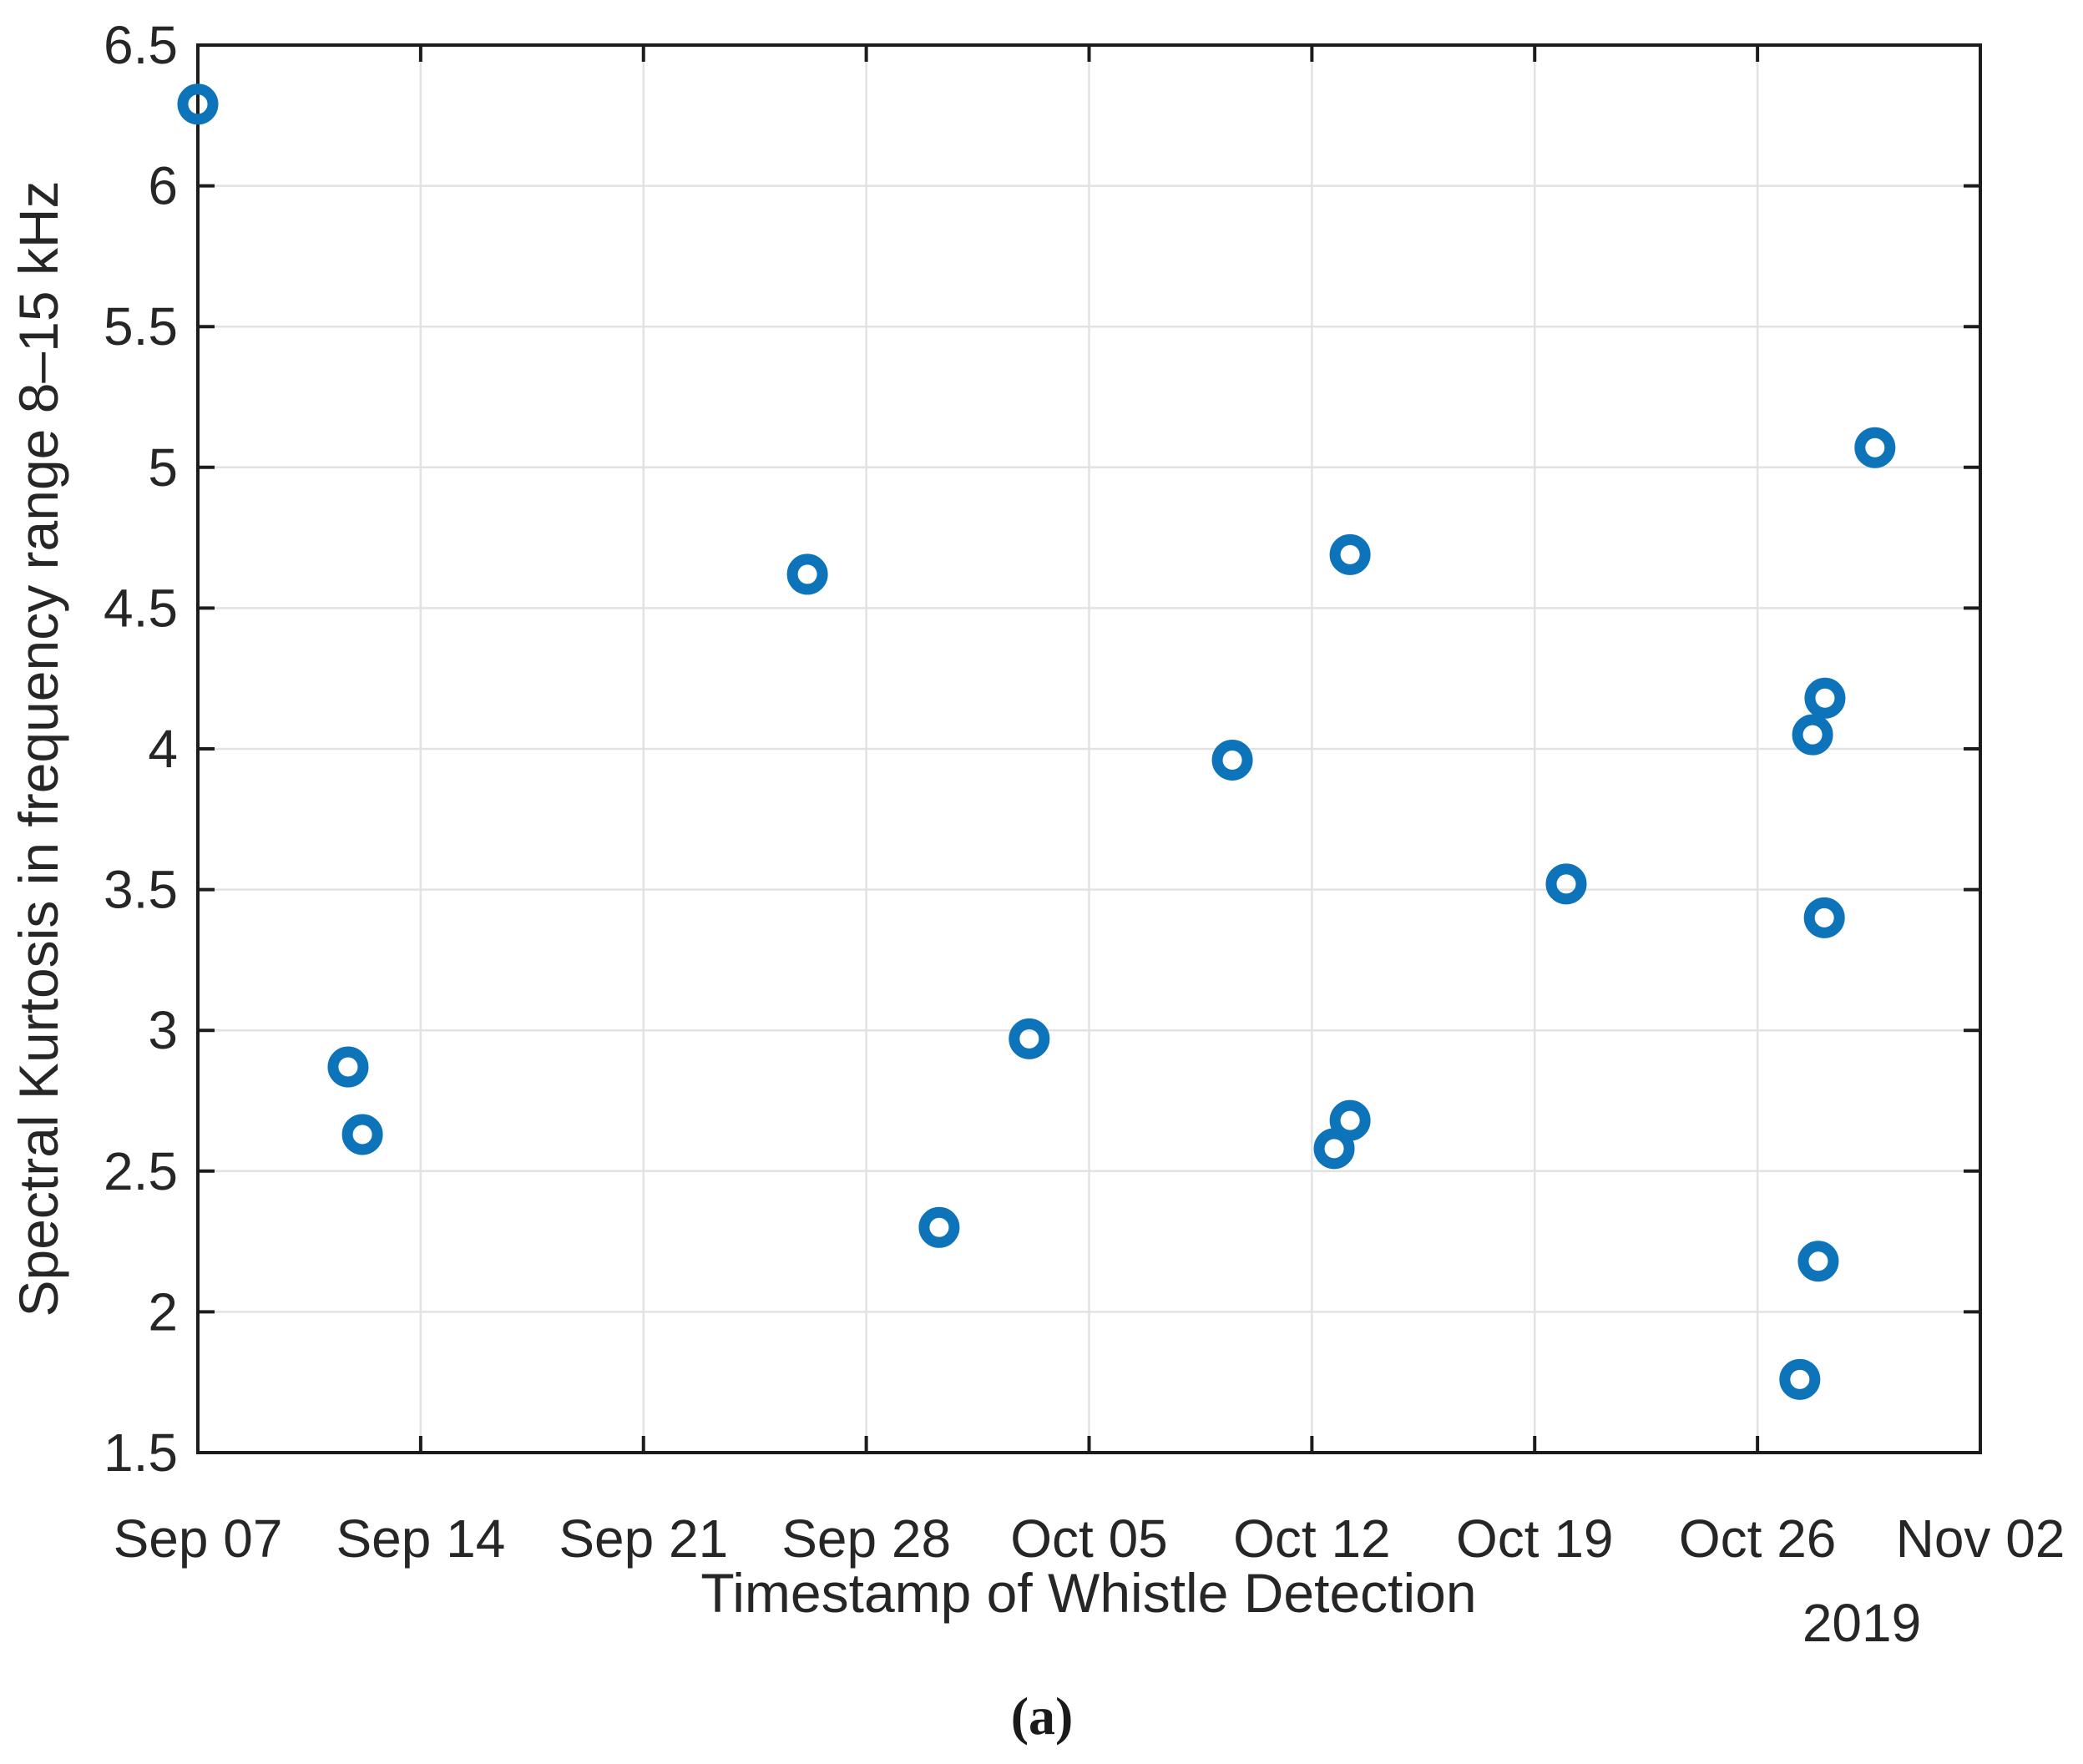 The width and height of the screenshot is (2083, 1764). Describe the element at coordinates (1089, 1539) in the screenshot. I see `x-tick-label: Oct 05` at that location.